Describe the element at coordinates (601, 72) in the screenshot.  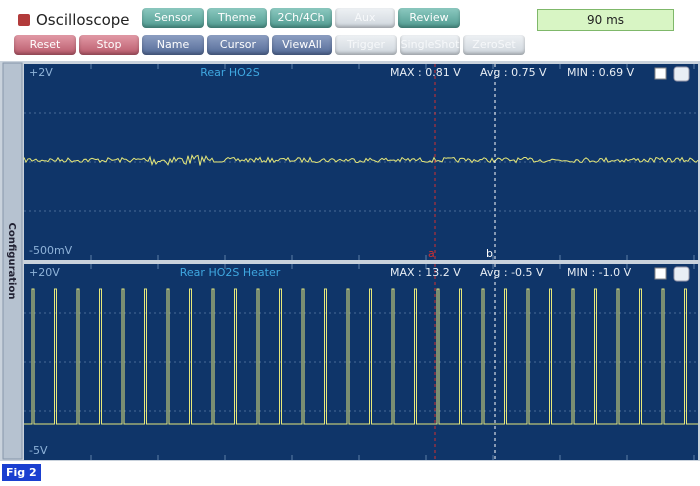
I see `stat: MIN : 0.69 V` at that location.